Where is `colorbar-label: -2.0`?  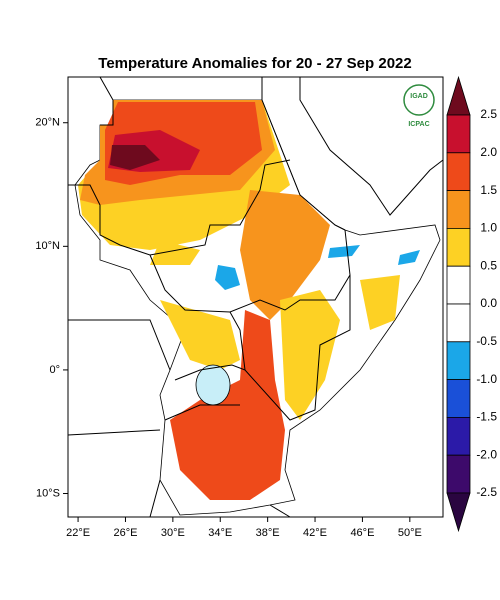 colorbar-label: -2.0 is located at coordinates (486, 454).